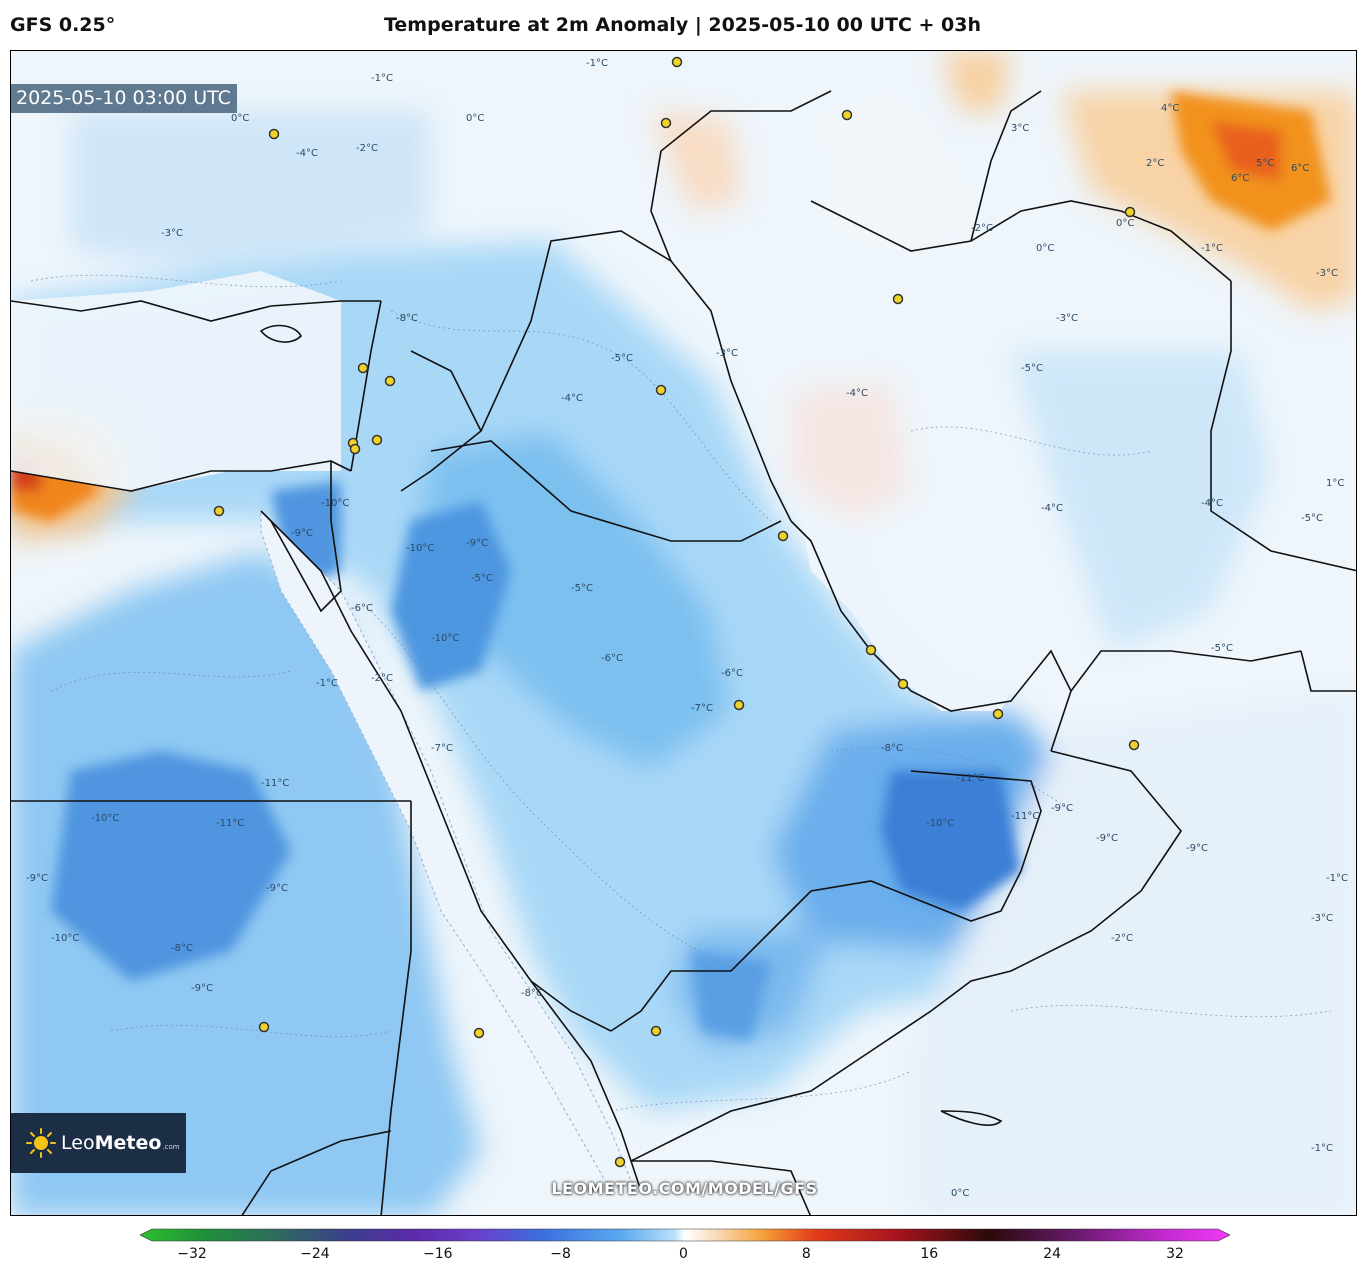  I want to click on contour-label: 2°C, so click(1155, 163).